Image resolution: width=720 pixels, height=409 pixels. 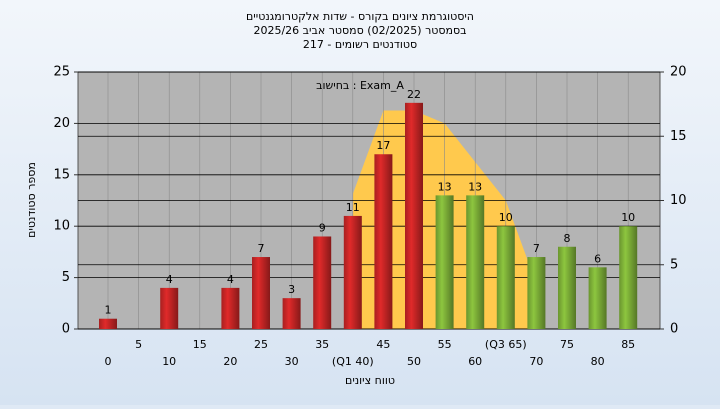 I want to click on data-label: 6, so click(x=597, y=258).